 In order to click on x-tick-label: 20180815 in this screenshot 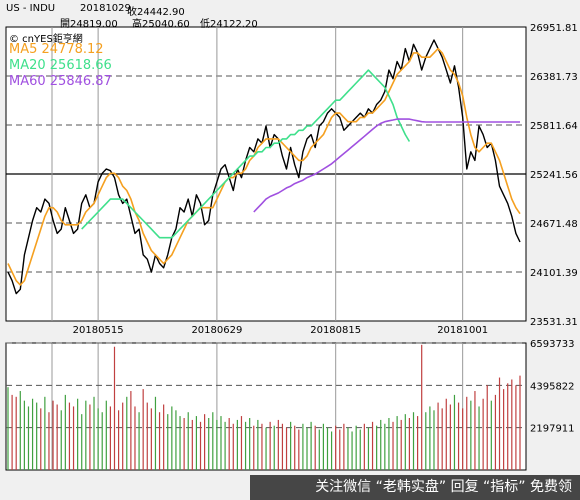, I will do `click(335, 330)`.